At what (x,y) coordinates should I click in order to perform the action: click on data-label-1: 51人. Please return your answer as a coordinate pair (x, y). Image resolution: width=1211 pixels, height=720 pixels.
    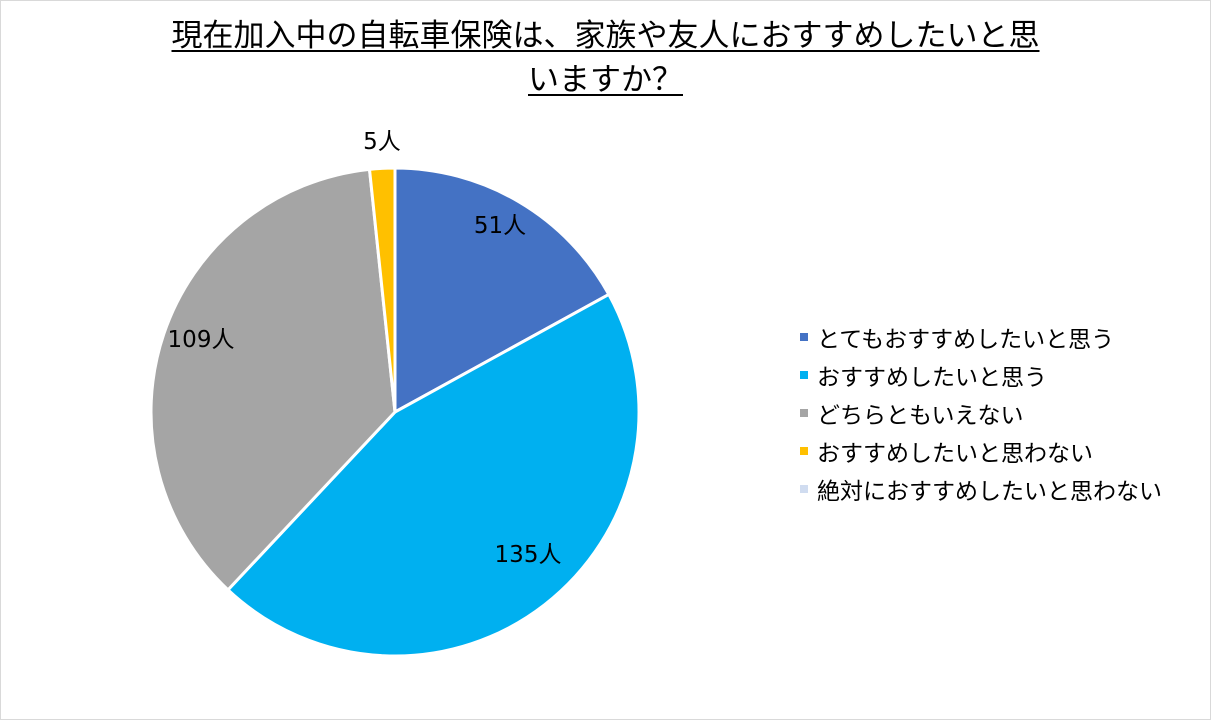
    Looking at the image, I should click on (500, 226).